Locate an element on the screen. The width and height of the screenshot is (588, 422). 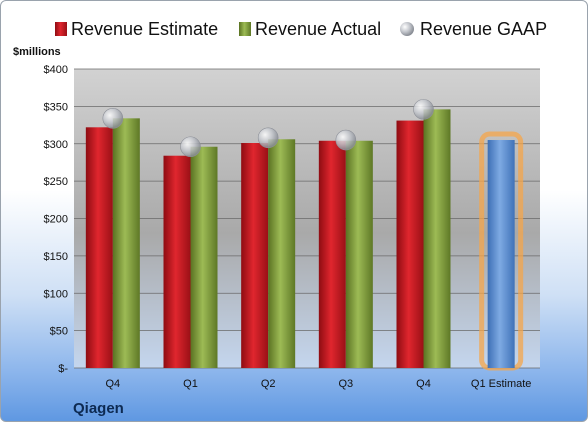
x-tick-label: Q2 is located at coordinates (268, 384).